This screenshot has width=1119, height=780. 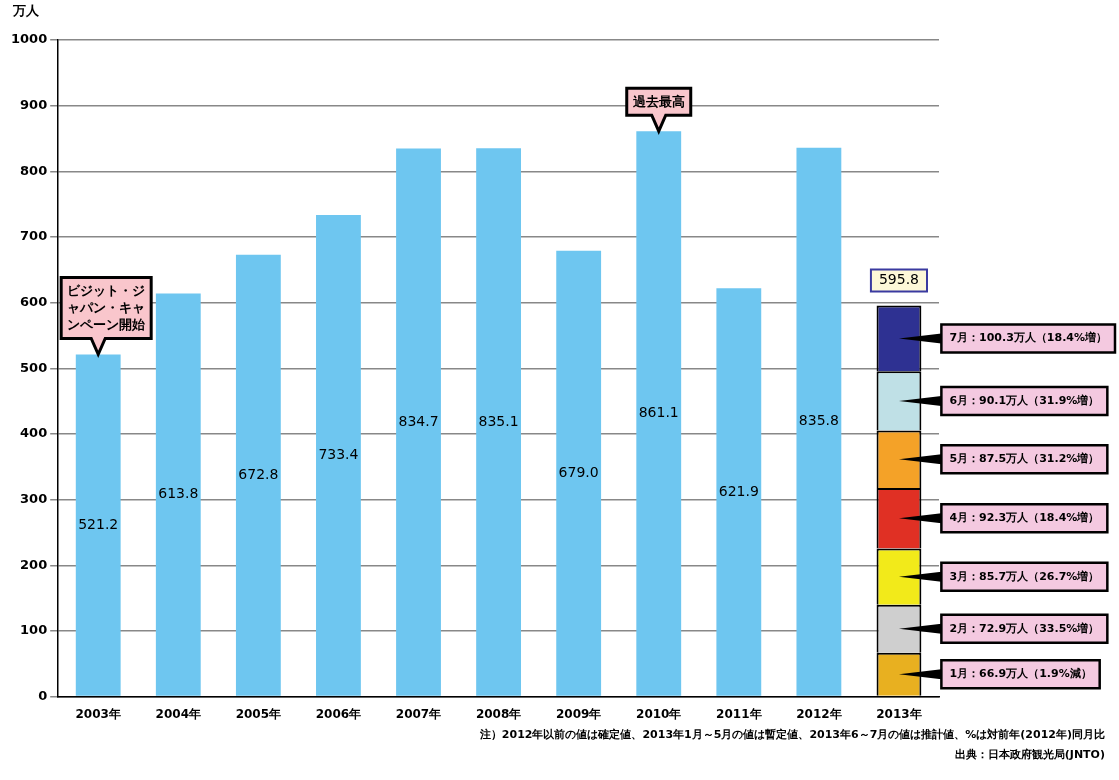 What do you see at coordinates (1024, 518) in the screenshot?
I see `data-label: 4月：92.3万人（18.4%増）` at bounding box center [1024, 518].